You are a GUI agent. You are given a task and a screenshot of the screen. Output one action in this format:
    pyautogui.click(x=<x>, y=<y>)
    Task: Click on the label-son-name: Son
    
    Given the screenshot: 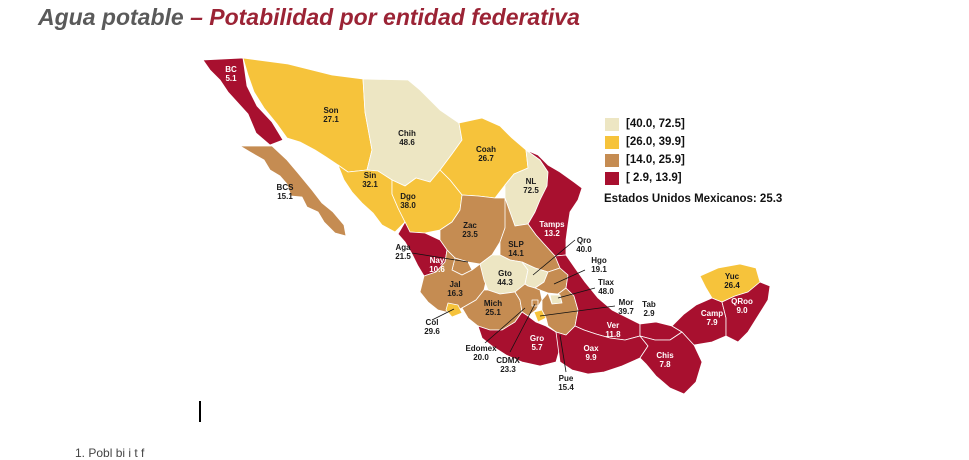 What is the action you would take?
    pyautogui.click(x=330, y=110)
    